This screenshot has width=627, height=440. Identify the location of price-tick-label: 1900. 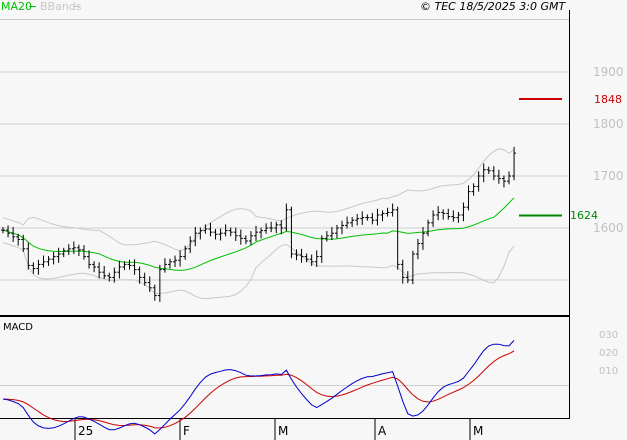
(608, 72).